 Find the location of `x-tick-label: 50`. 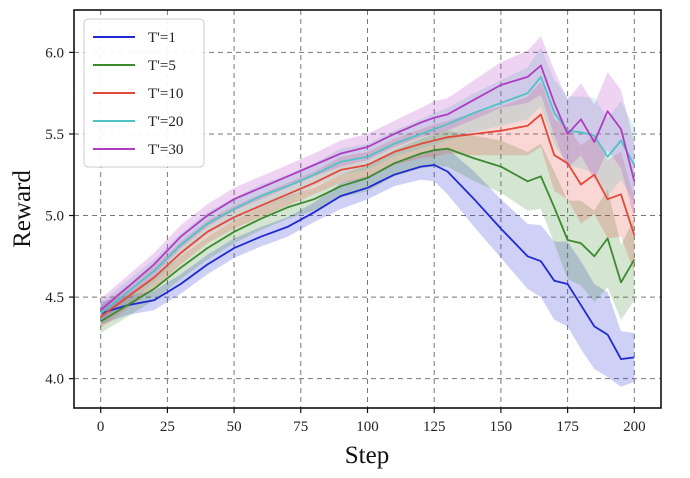

x-tick-label: 50 is located at coordinates (234, 427).